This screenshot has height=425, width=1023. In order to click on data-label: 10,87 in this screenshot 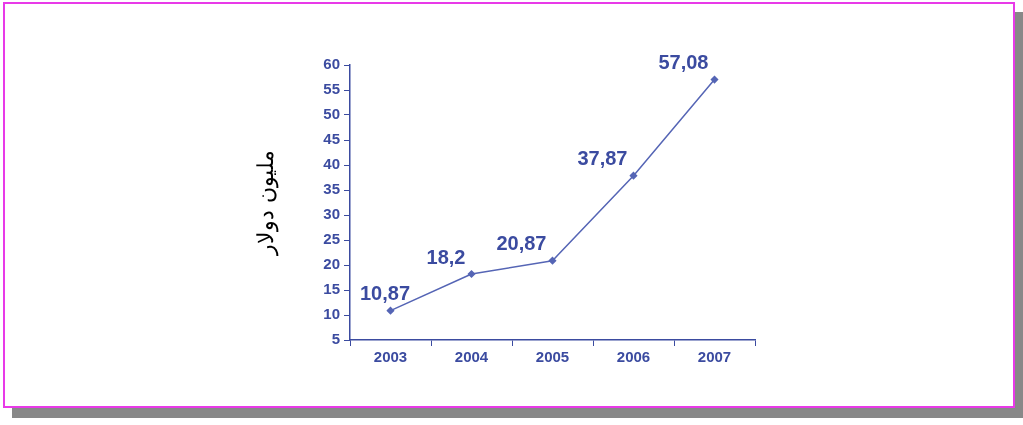, I will do `click(385, 293)`.